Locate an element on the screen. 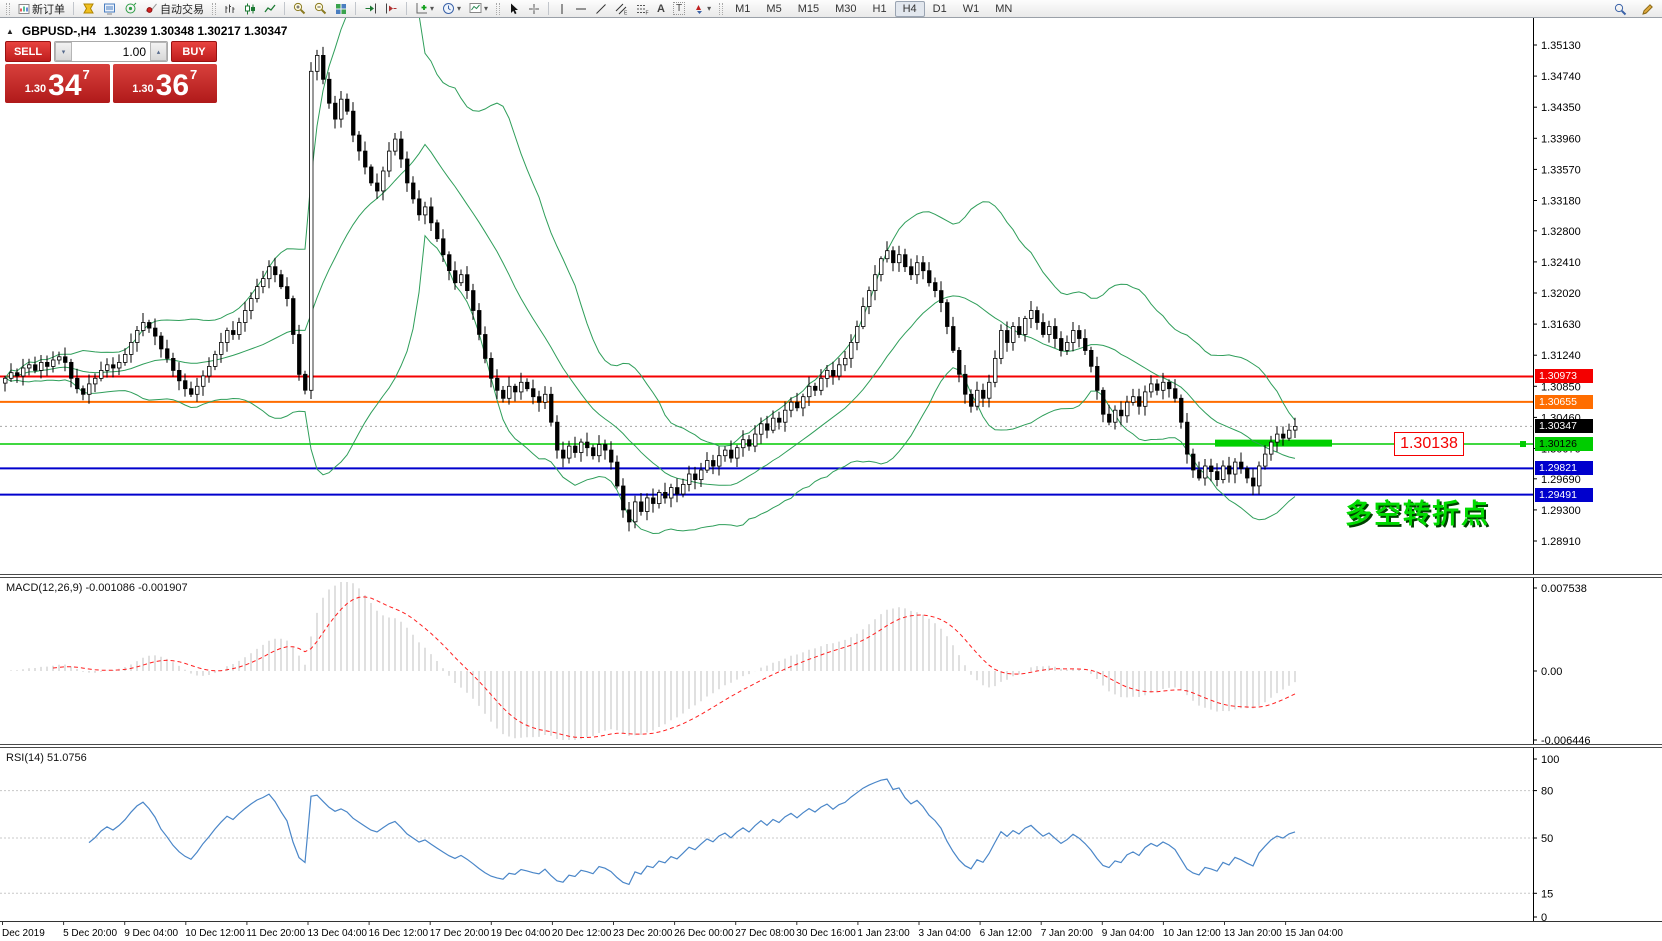 Image resolution: width=1662 pixels, height=941 pixels. candlestick-mode-button is located at coordinates (250, 8).